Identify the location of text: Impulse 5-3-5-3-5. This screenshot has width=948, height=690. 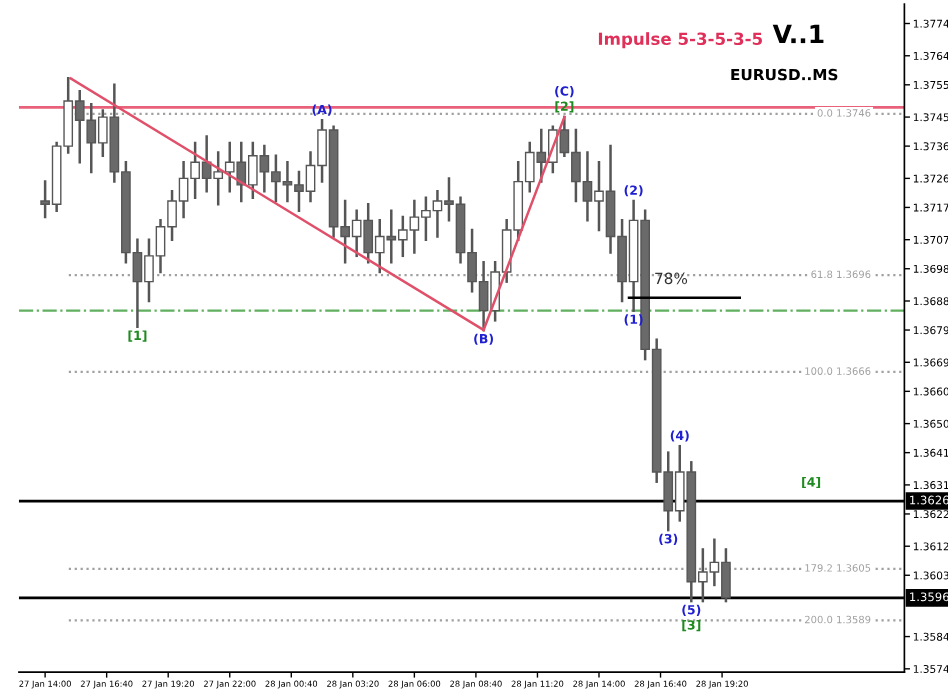
(680, 40).